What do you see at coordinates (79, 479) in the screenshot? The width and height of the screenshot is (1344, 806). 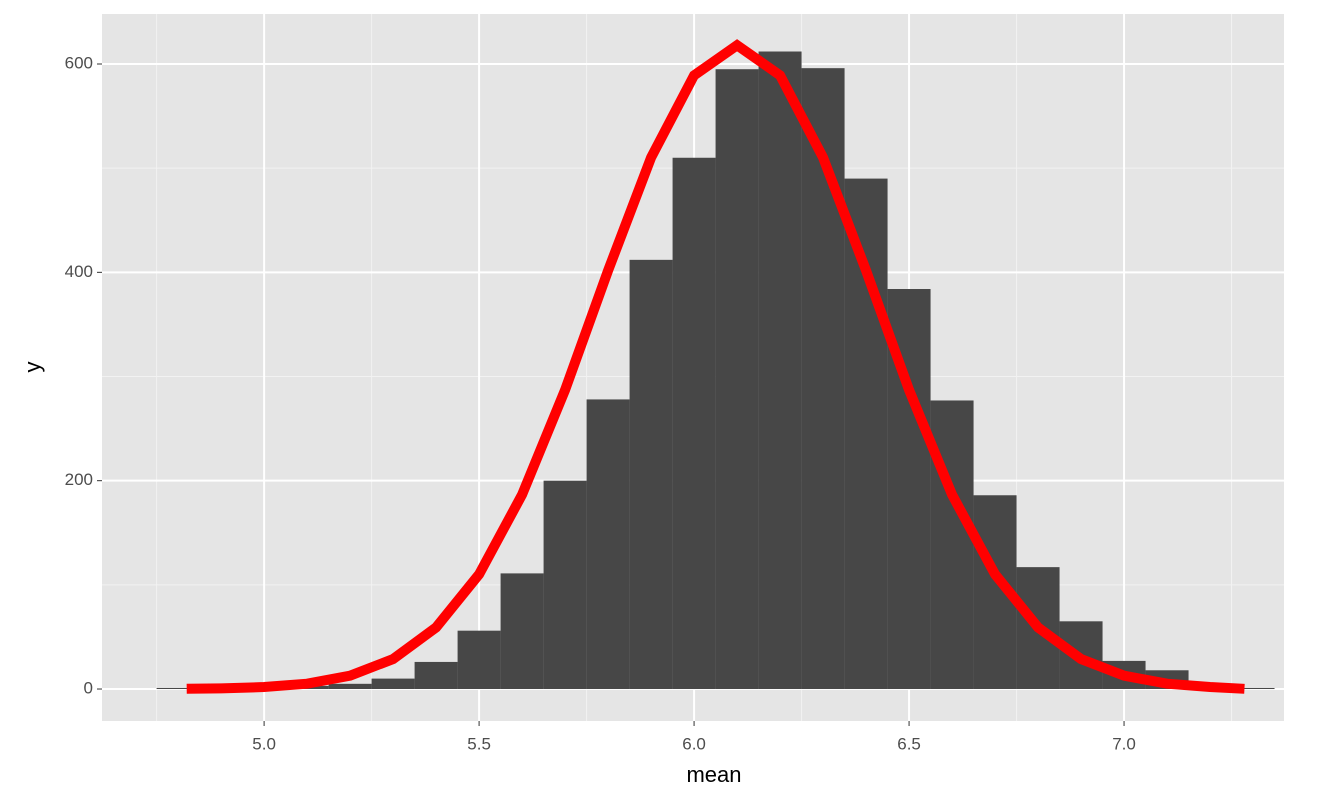 I see `y-tick-label: 200` at bounding box center [79, 479].